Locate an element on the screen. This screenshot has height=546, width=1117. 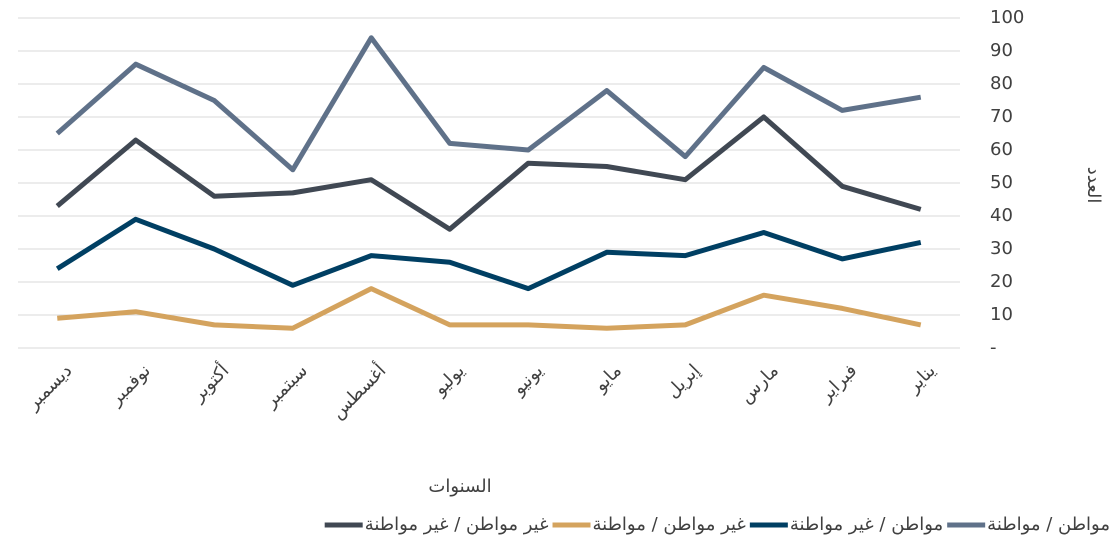
y-tick-label: 90 is located at coordinates (1001, 50).